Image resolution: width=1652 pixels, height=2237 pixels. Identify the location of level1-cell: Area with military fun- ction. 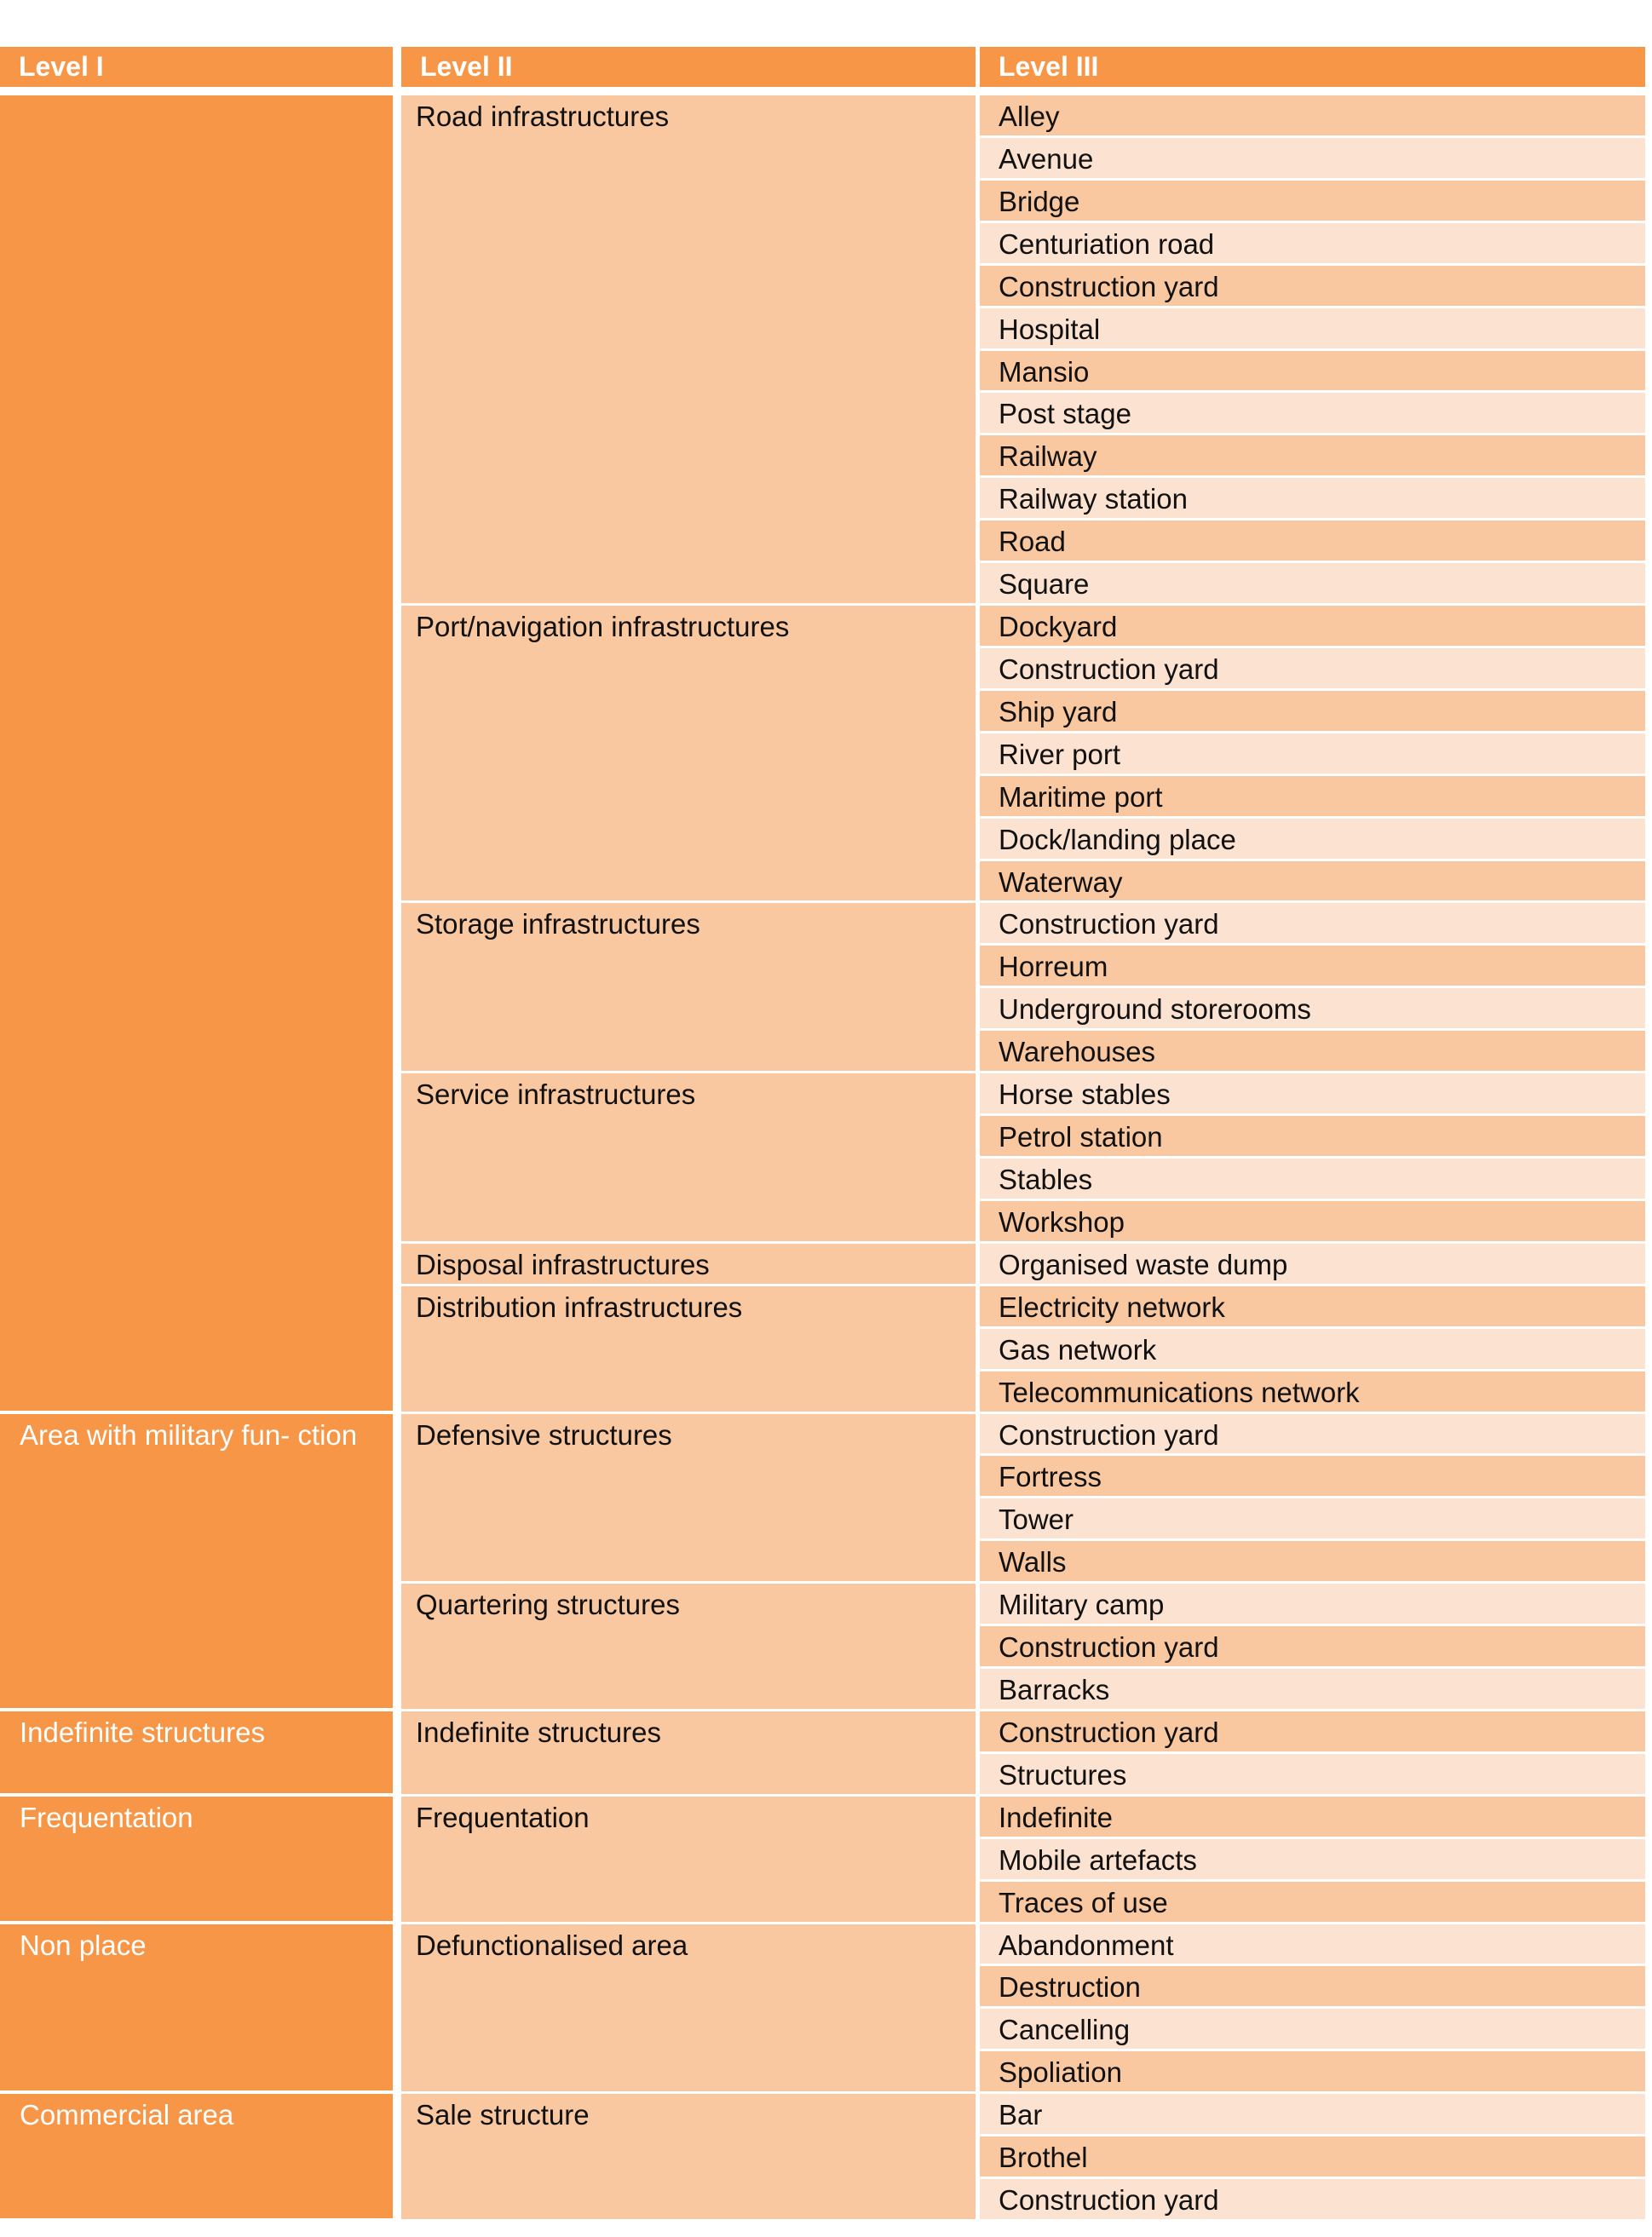
(196, 1560).